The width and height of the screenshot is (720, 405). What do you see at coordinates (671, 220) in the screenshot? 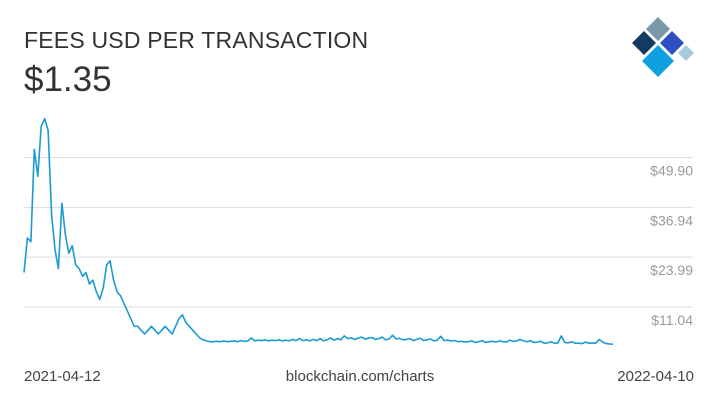
I see `y-tick-label: $36.94` at bounding box center [671, 220].